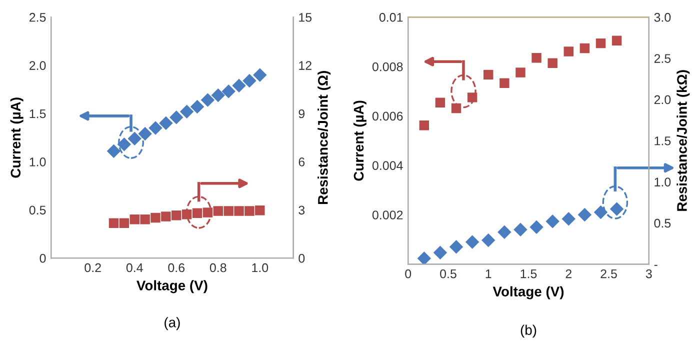  Describe the element at coordinates (649, 273) in the screenshot. I see `x-tick-label: 3` at that location.